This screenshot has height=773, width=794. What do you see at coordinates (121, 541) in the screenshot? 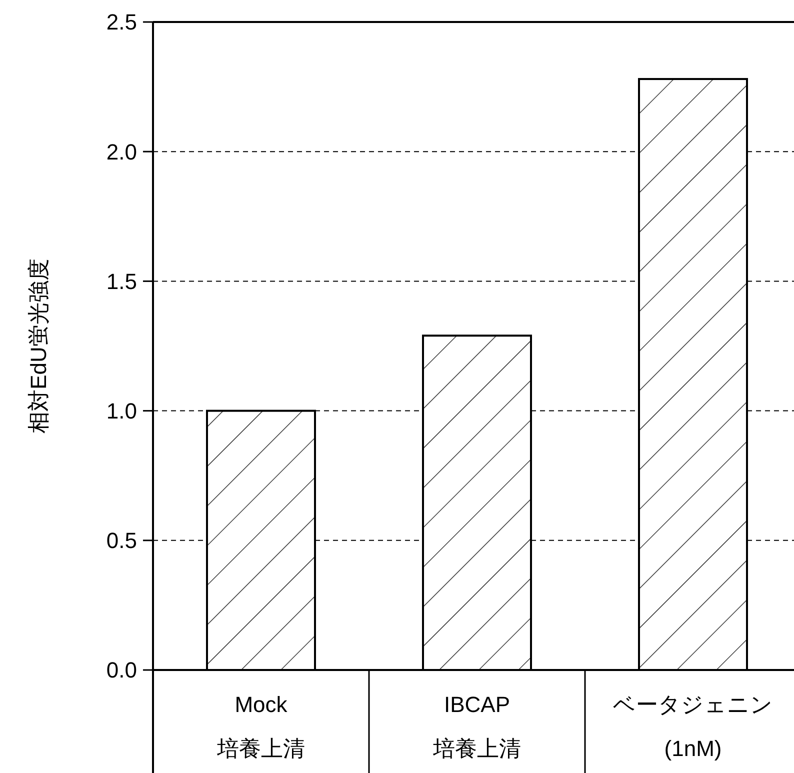
I see `y-tick-label: 0.5` at bounding box center [121, 541].